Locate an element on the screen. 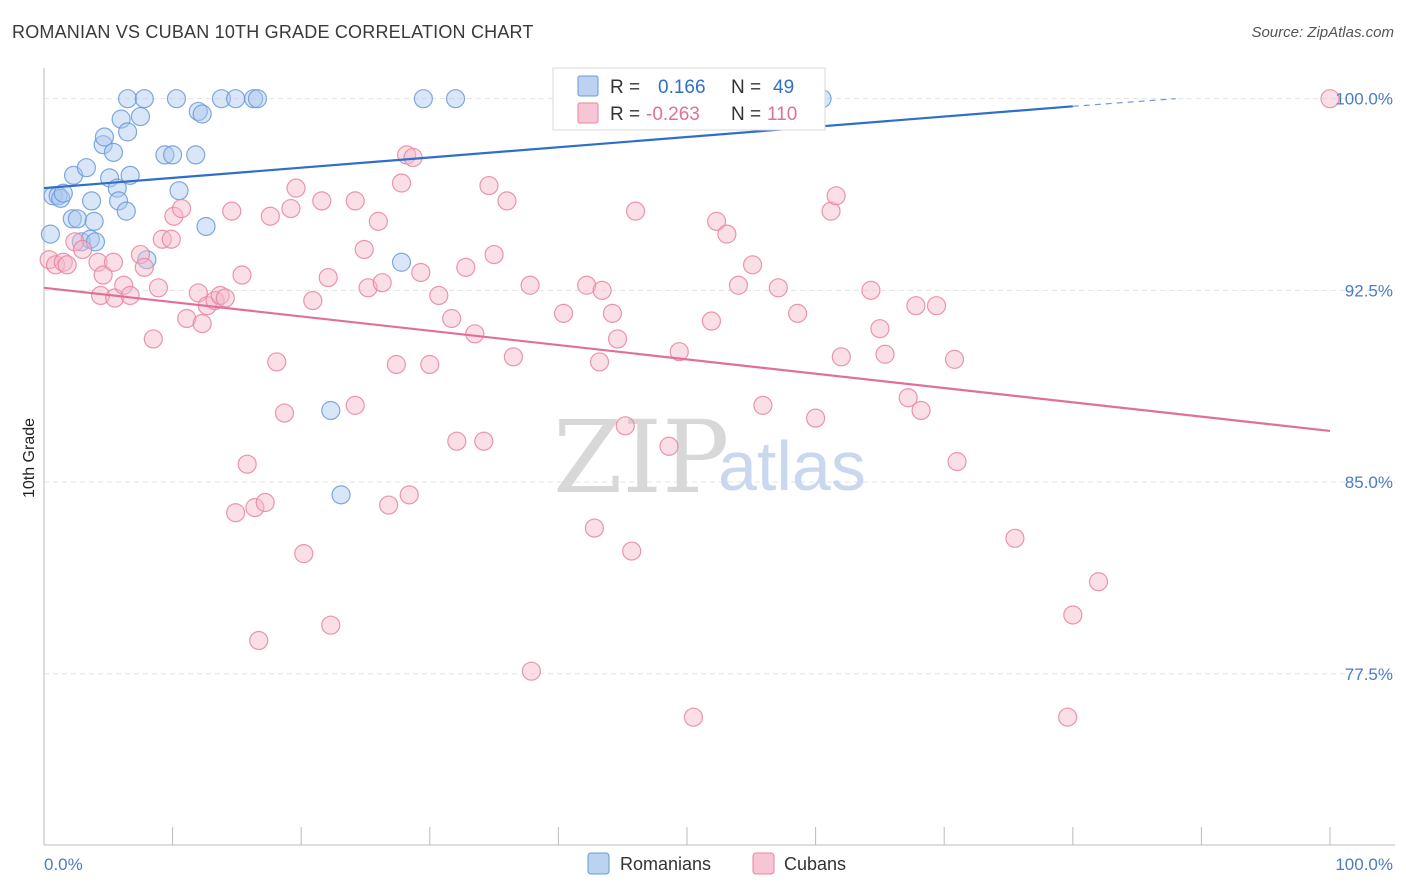 Image resolution: width=1406 pixels, height=892 pixels. legend-swatch-cubans is located at coordinates (588, 113).